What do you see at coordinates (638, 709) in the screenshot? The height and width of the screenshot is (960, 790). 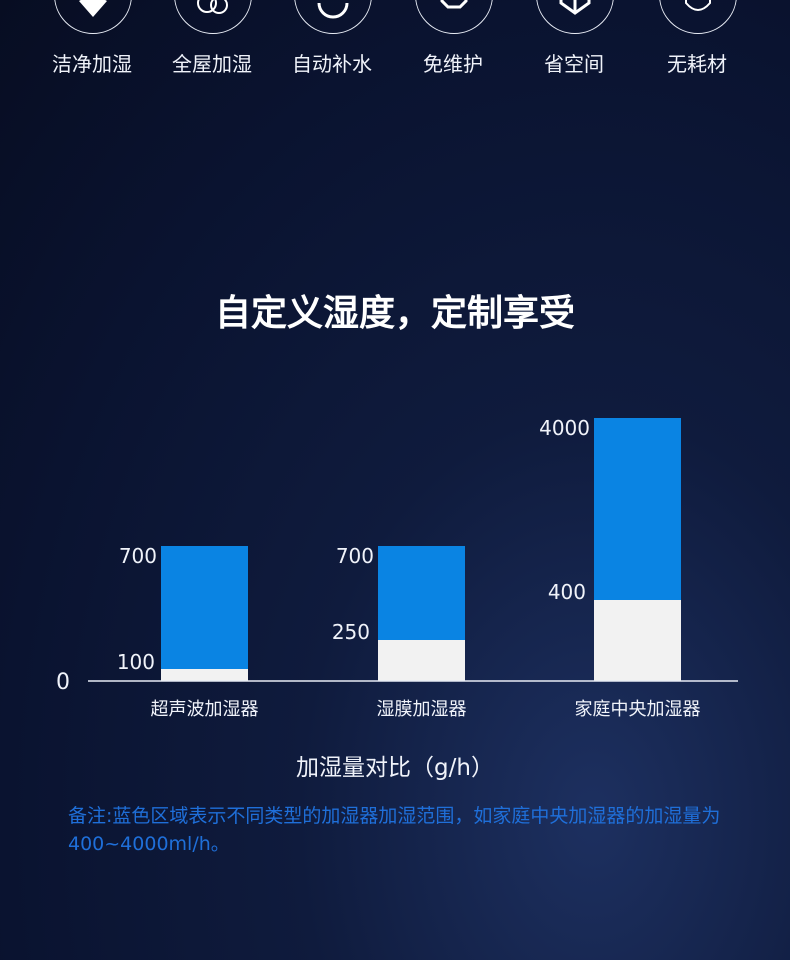 I see `category-label: 家庭中央加湿器` at bounding box center [638, 709].